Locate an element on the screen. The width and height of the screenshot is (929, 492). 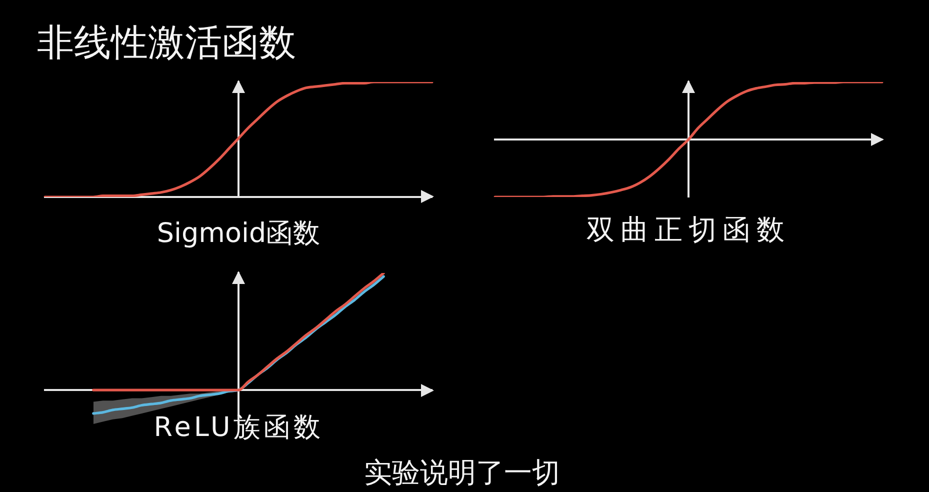
text: 实验说明了一切 is located at coordinates (462, 472).